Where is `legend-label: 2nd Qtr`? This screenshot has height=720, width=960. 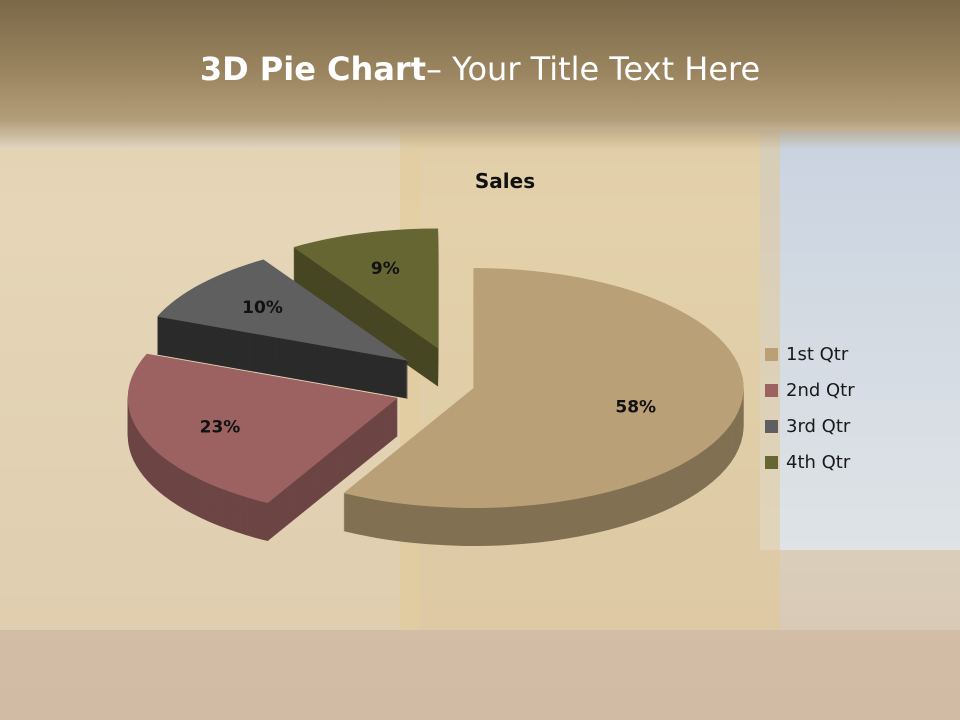
legend-label: 2nd Qtr is located at coordinates (820, 390).